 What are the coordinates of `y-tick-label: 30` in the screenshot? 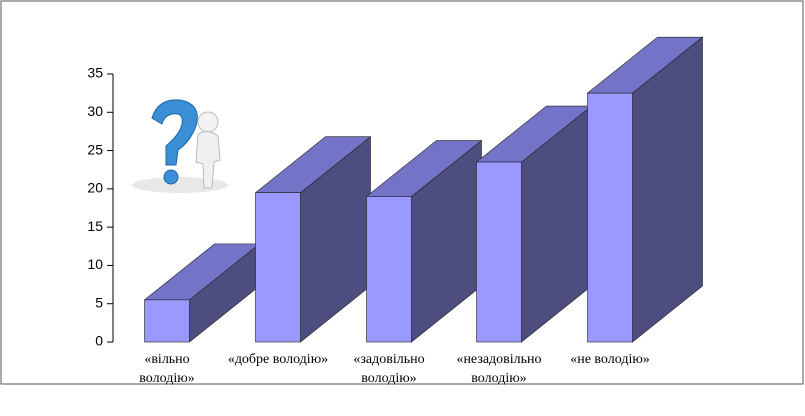 It's located at (95, 111).